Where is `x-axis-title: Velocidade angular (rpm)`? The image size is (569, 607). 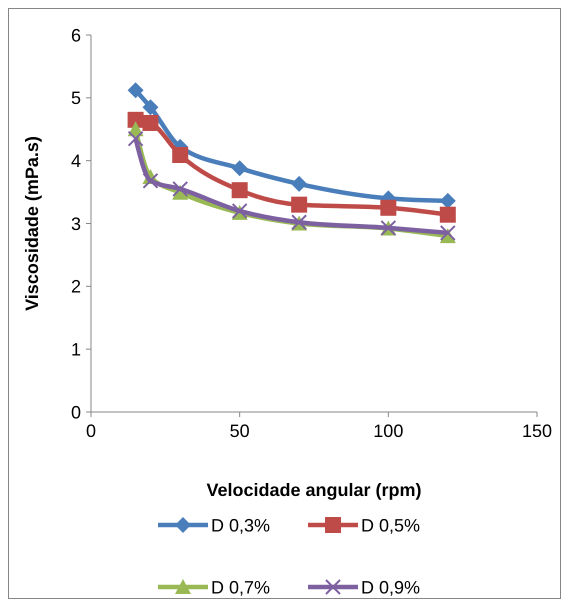
x-axis-title: Velocidade angular (rpm) is located at coordinates (314, 490).